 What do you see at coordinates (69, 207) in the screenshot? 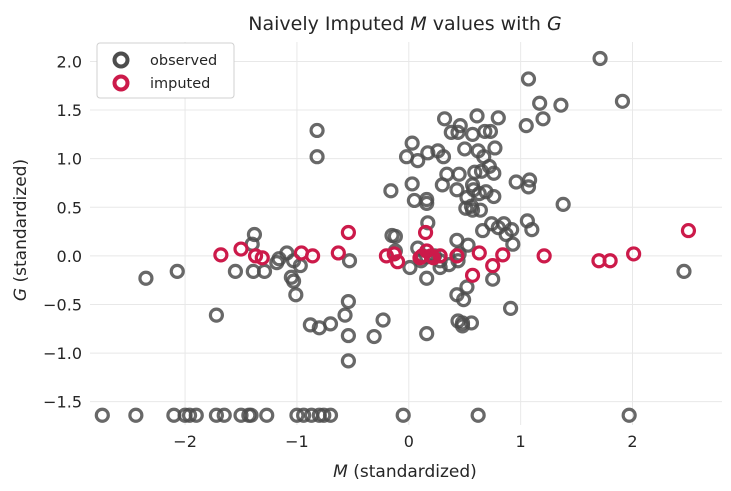
I see `y-tick-label: 0.5` at bounding box center [69, 207].